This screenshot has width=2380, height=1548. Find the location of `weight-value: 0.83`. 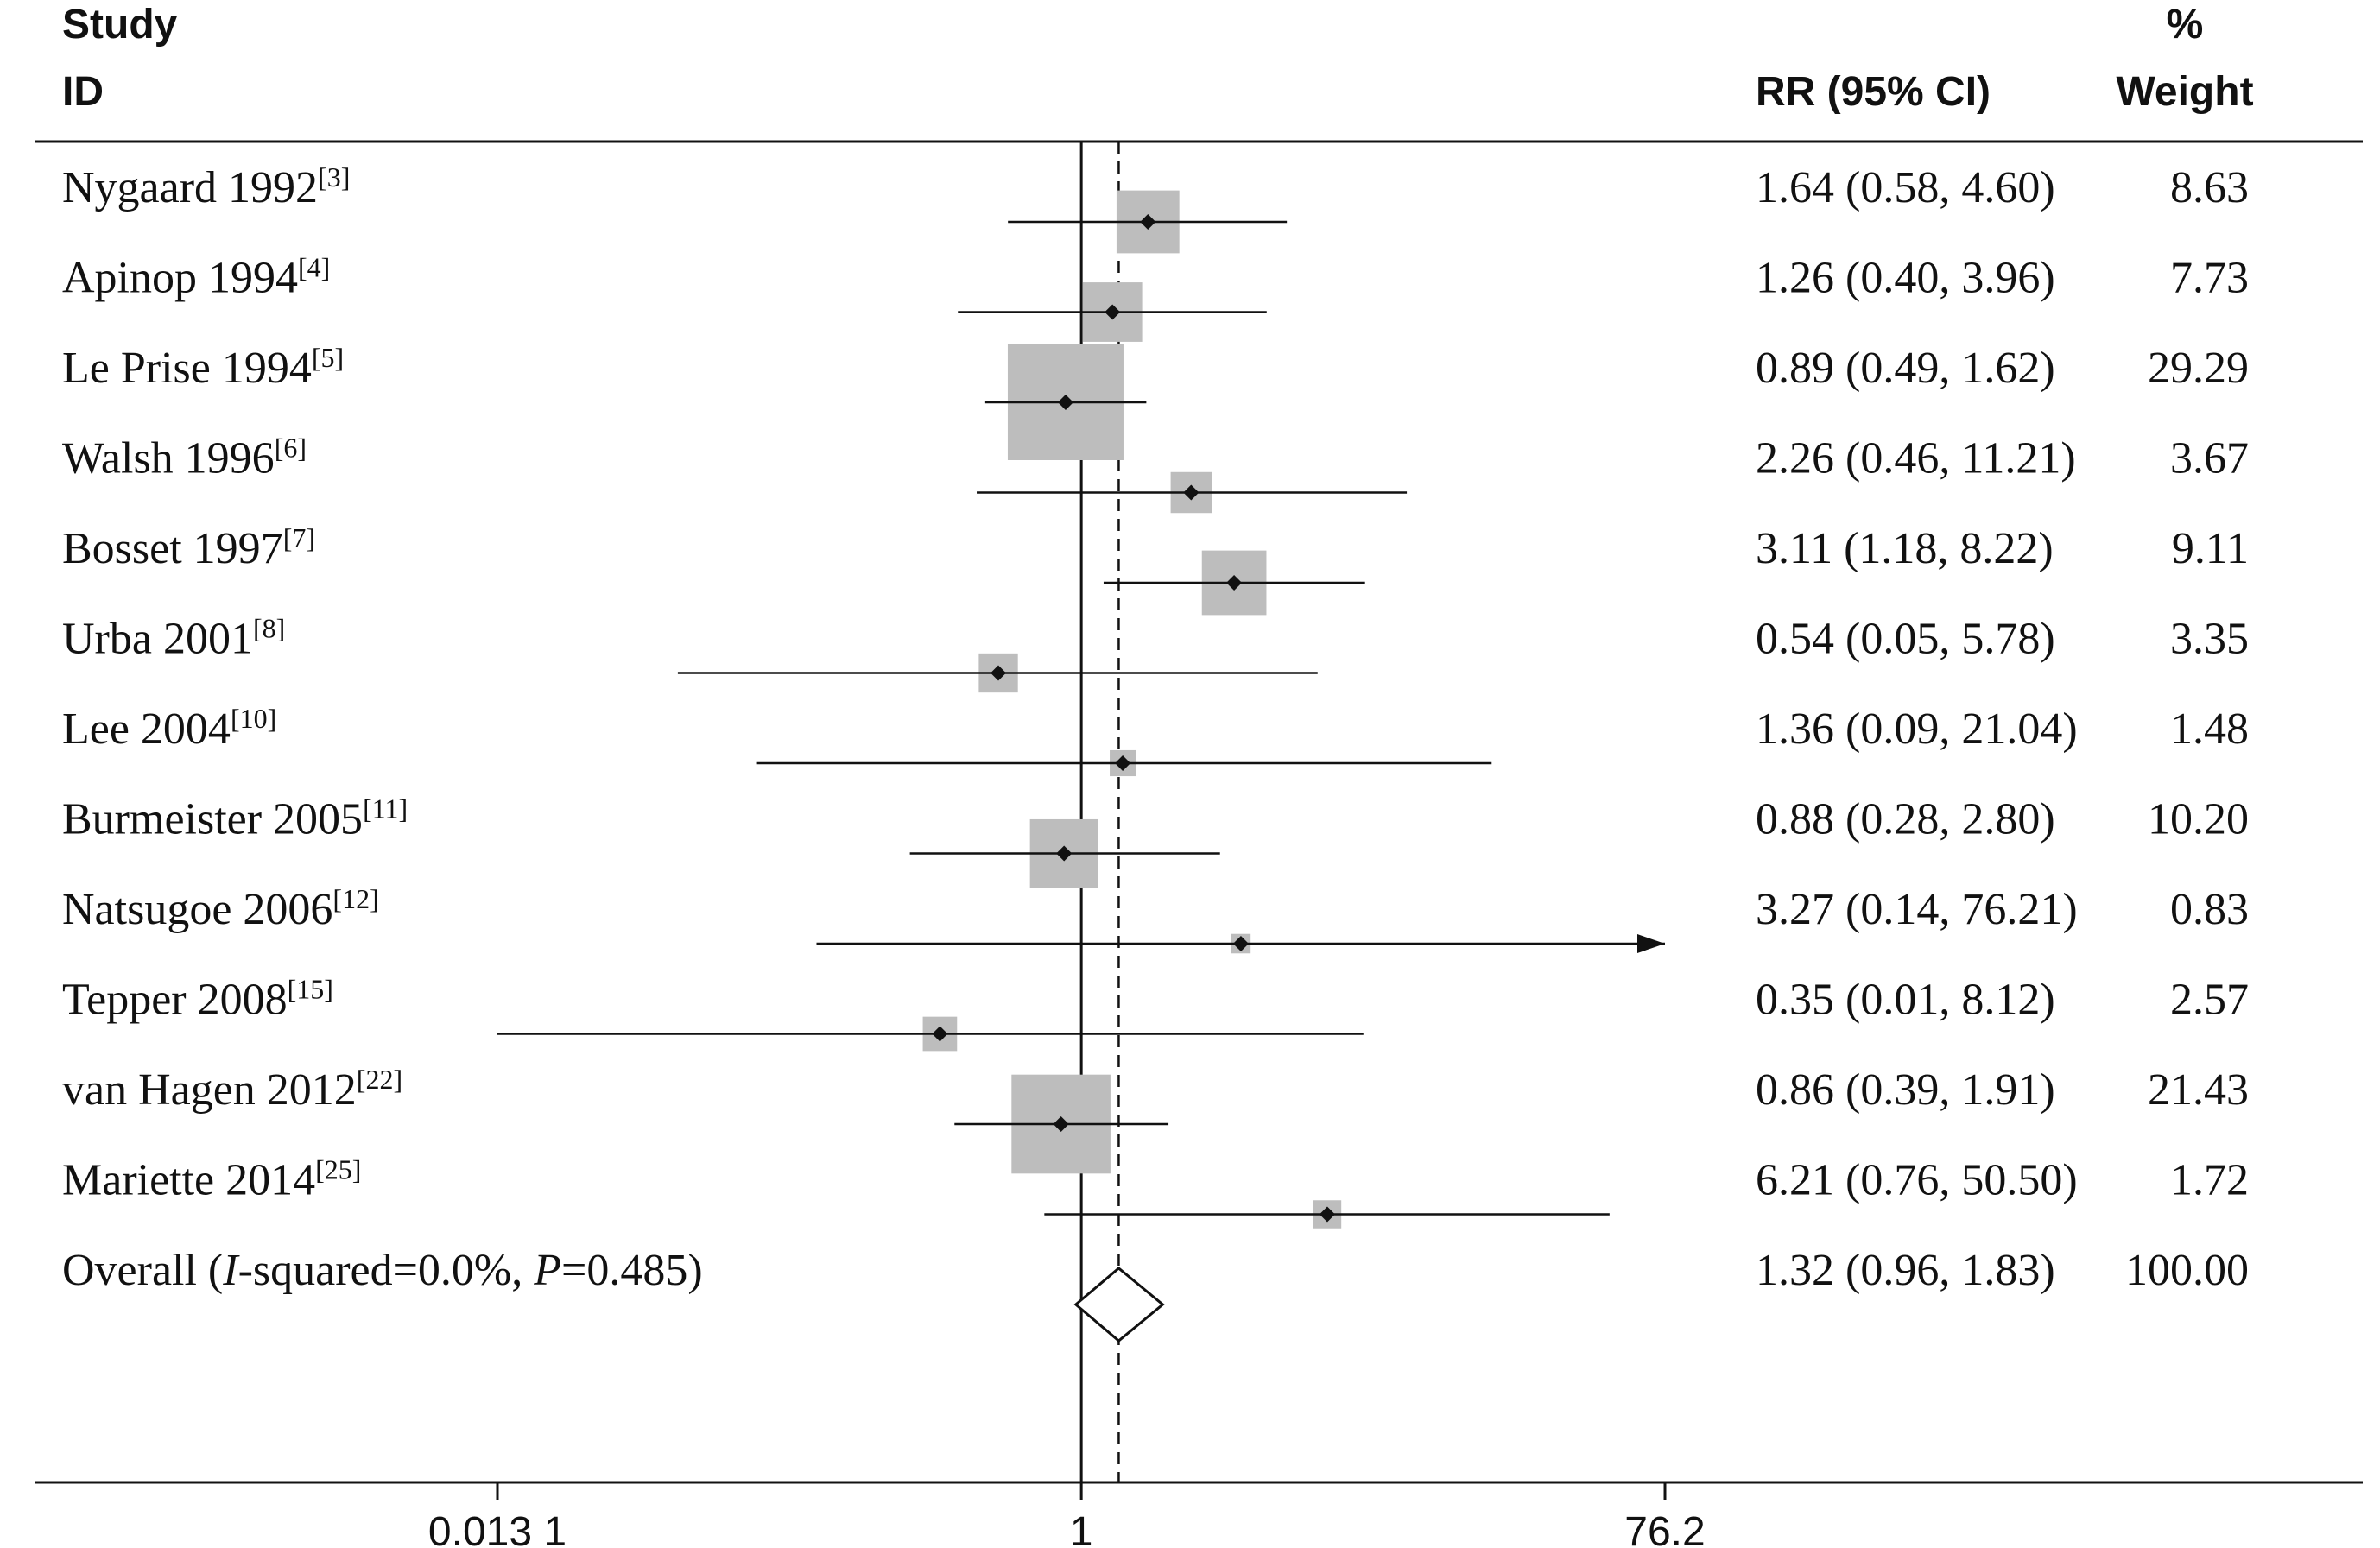

weight-value: 0.83 is located at coordinates (2209, 909).